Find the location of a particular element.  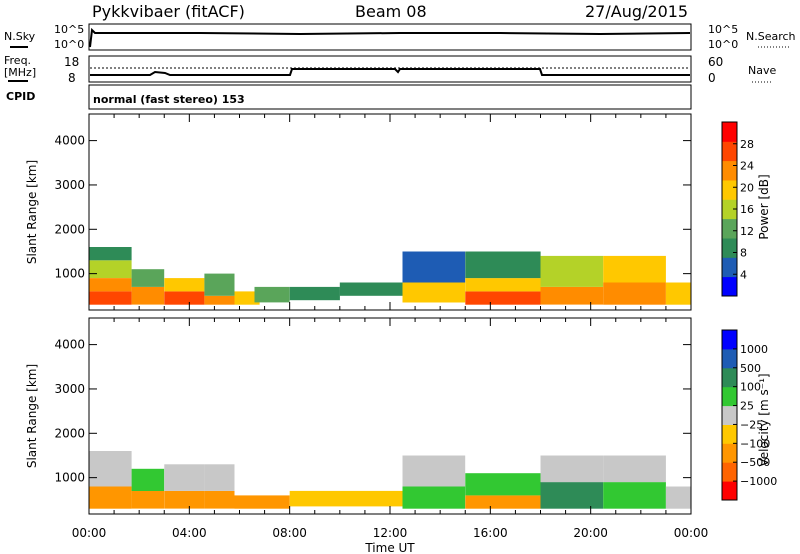

power-y-tick-label: 3000 is located at coordinates (69, 185).